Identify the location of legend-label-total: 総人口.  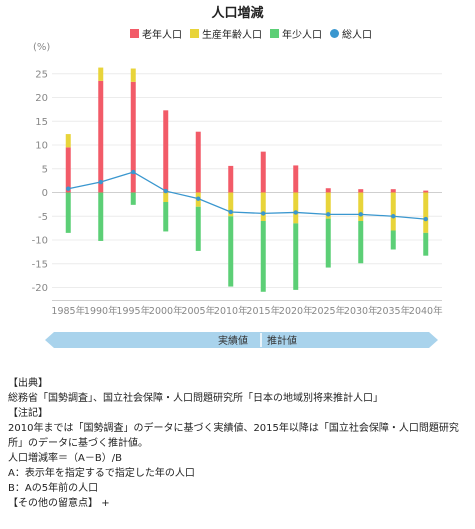
(357, 35).